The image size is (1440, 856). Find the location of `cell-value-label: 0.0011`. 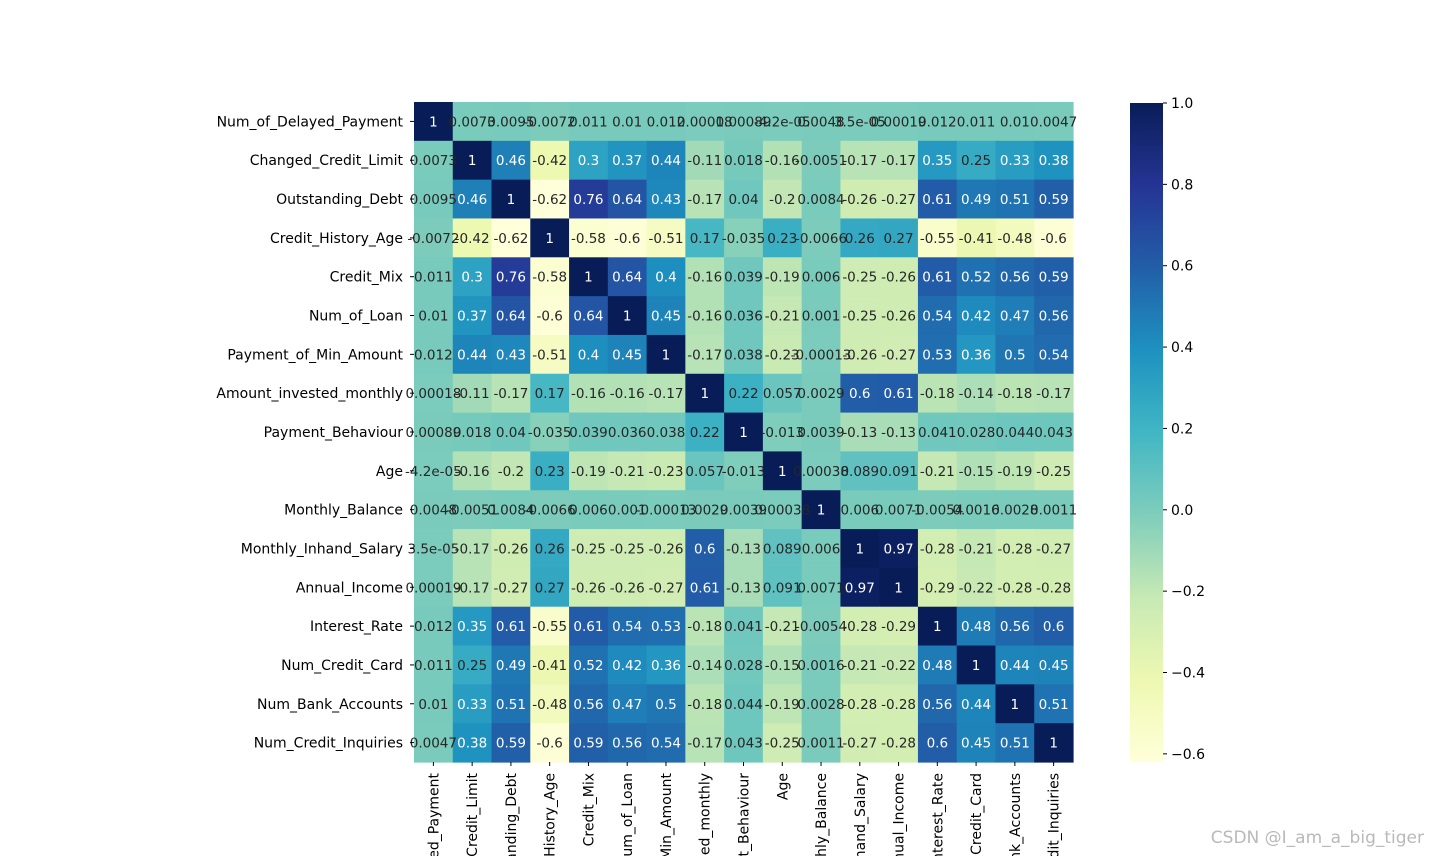

cell-value-label: 0.0011 is located at coordinates (820, 744).